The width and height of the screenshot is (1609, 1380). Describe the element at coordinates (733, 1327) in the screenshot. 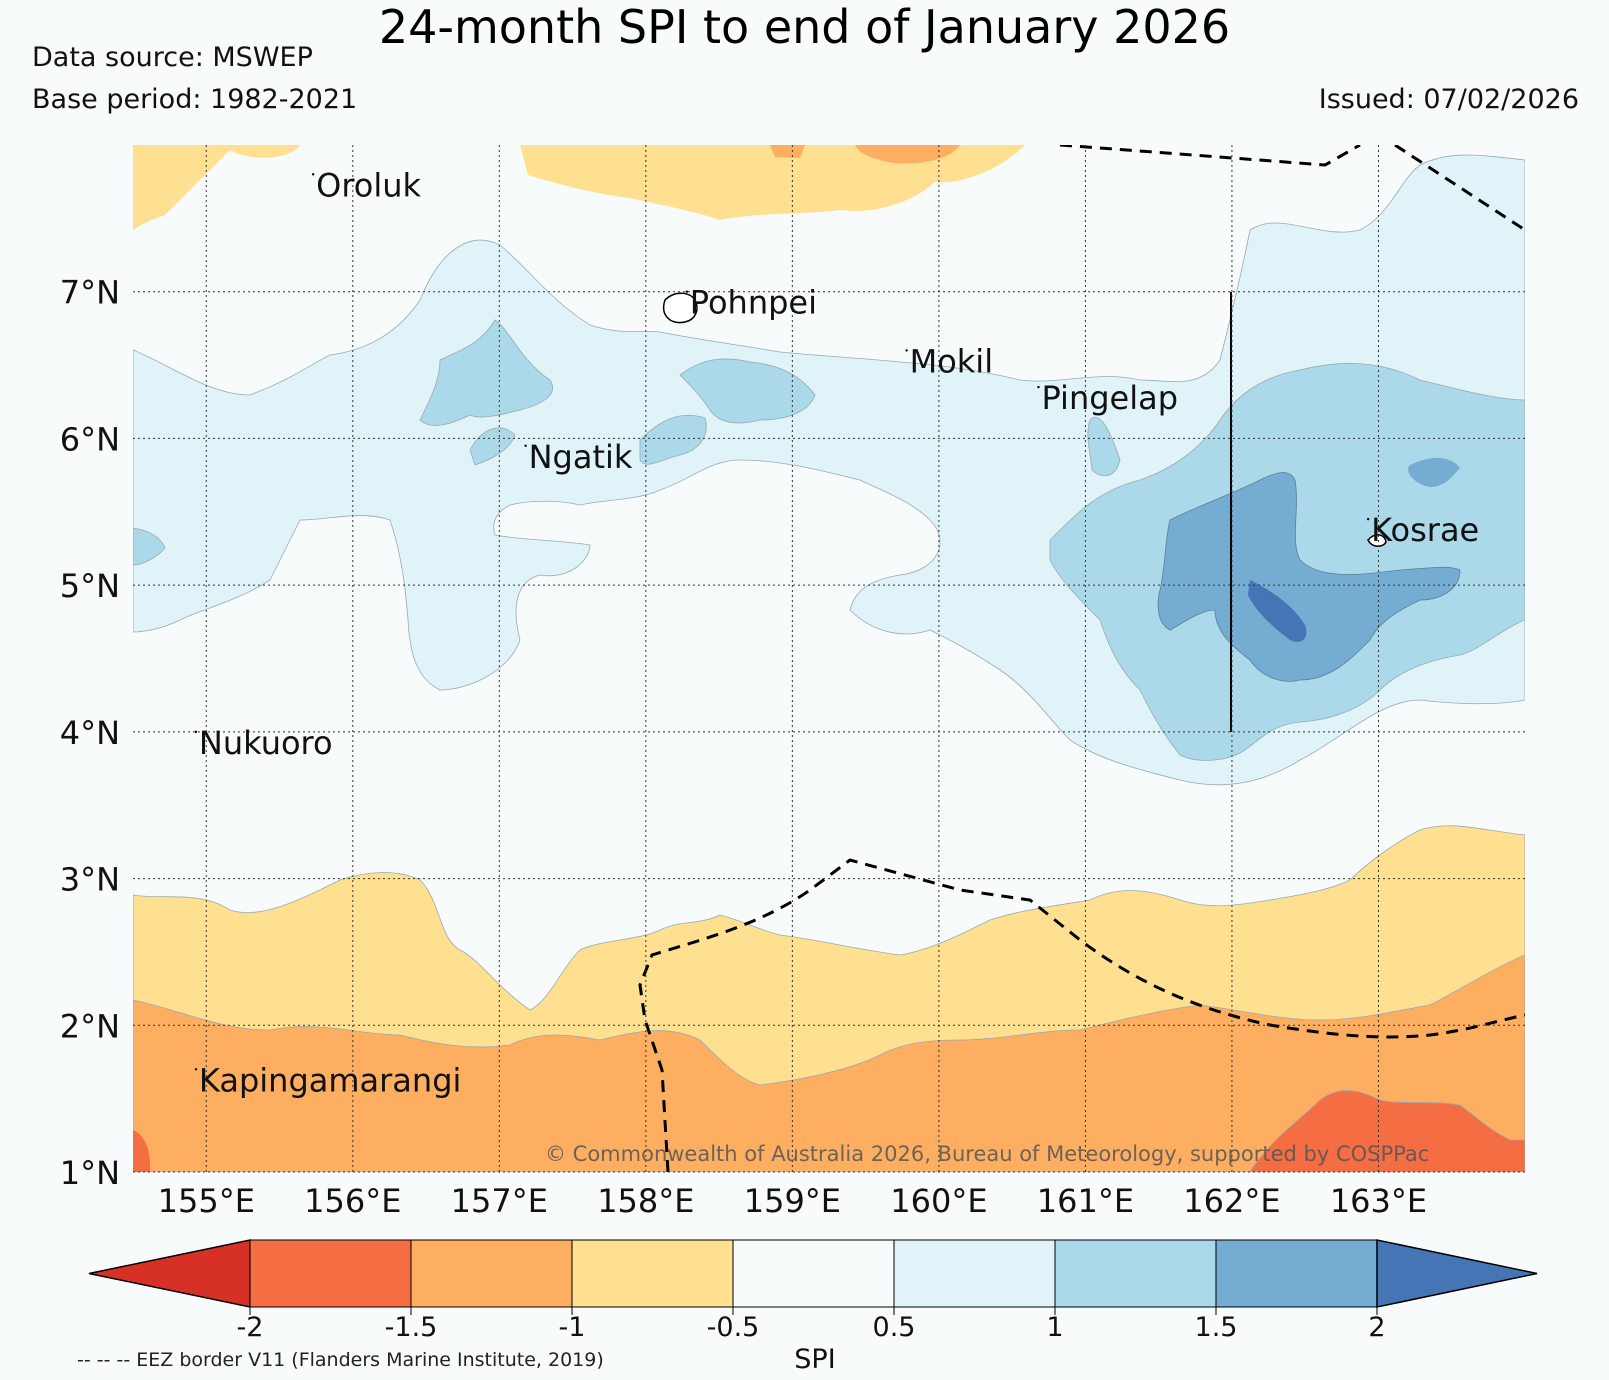

I see `colorbar-tick-label: -0.5` at that location.